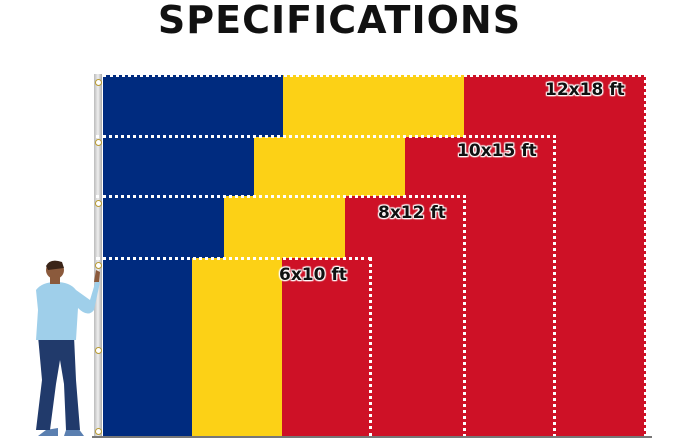  Describe the element at coordinates (585, 90) in the screenshot. I see `size-label-12x18: 12x18 ft` at that location.